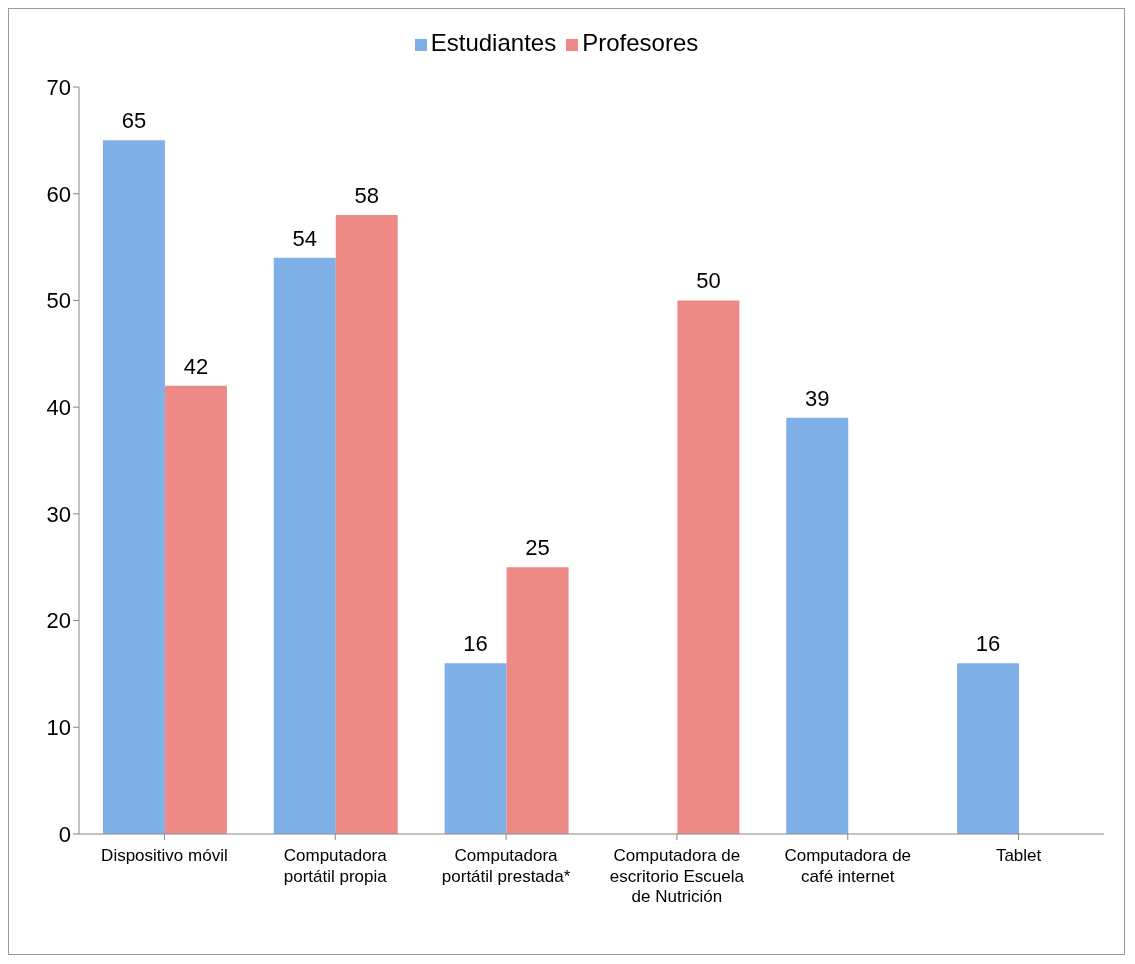 The image size is (1135, 964). Describe the element at coordinates (506, 866) in the screenshot. I see `x-tick-label: Computadora portátil prestada*` at that location.